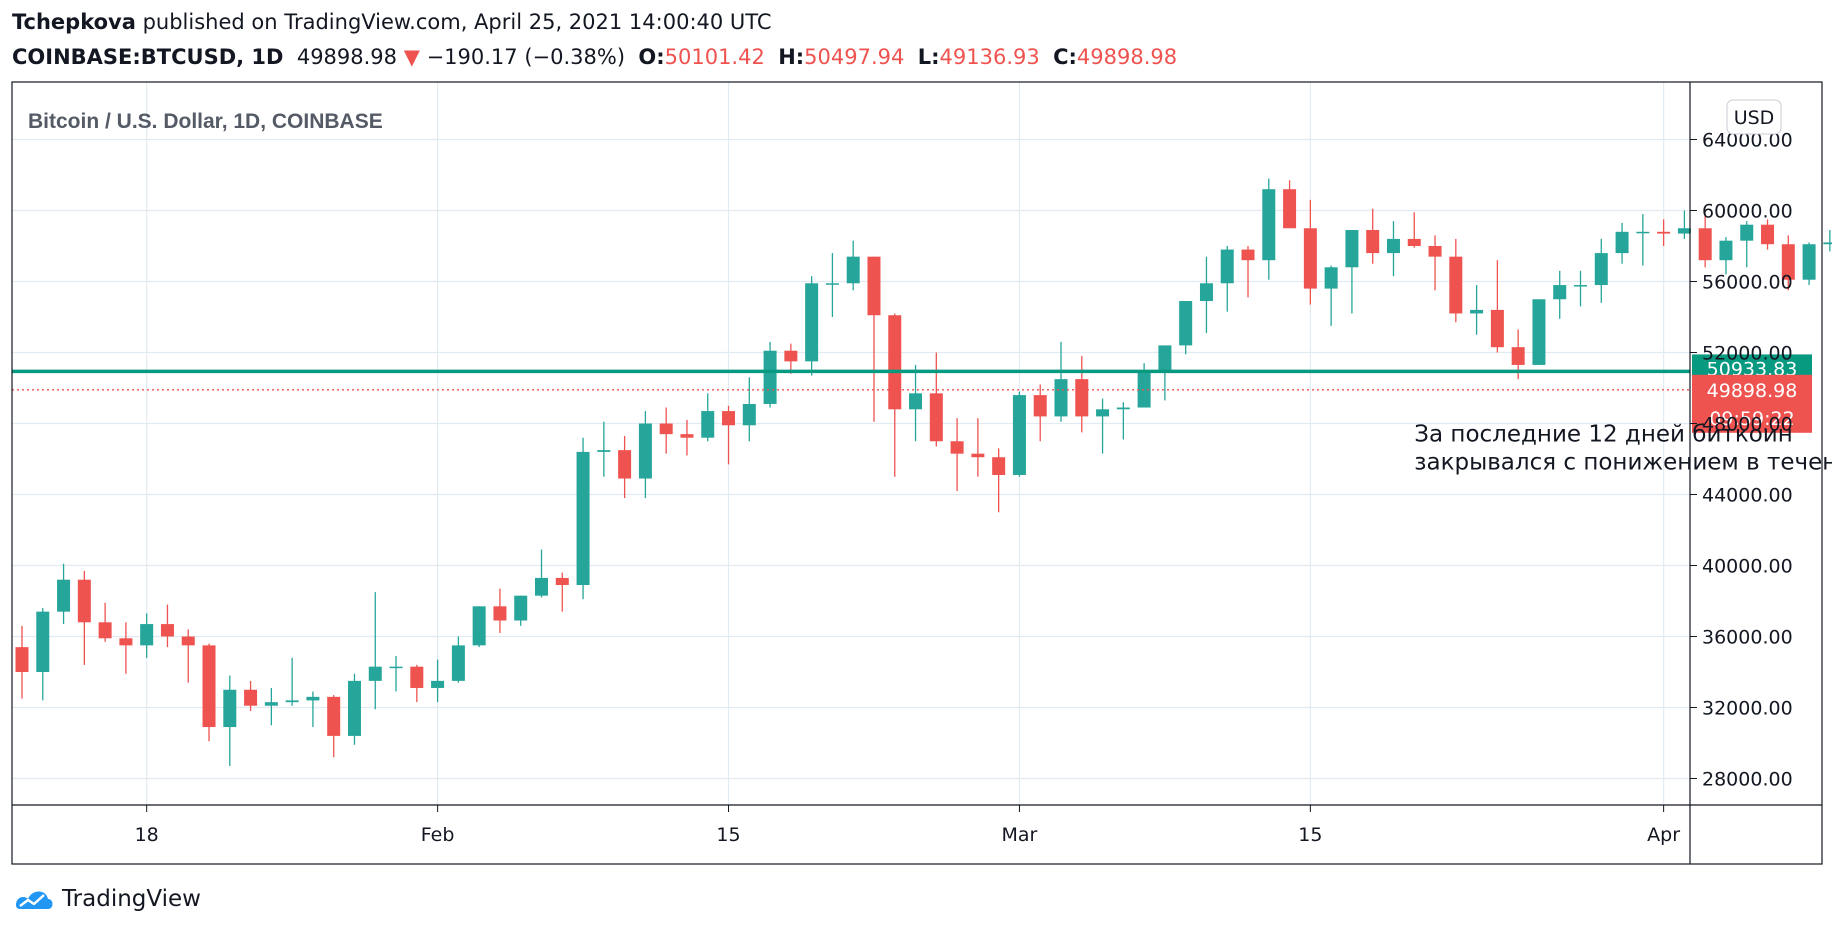  What do you see at coordinates (1754, 117) in the screenshot?
I see `currency-button: USD` at bounding box center [1754, 117].